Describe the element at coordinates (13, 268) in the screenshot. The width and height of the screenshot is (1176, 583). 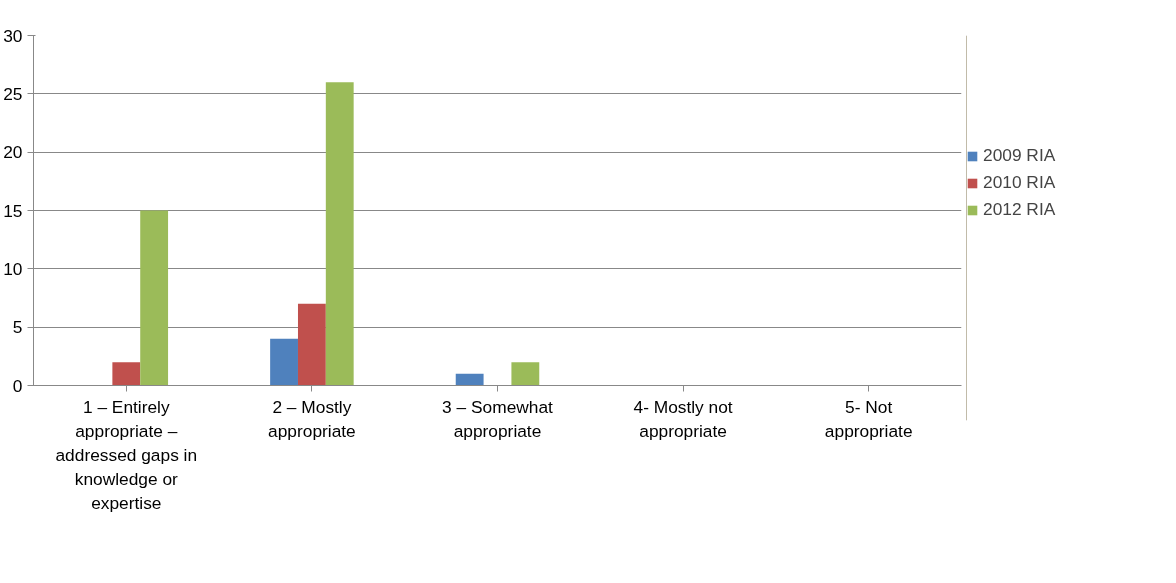
I see `y-tick-label: 10` at that location.